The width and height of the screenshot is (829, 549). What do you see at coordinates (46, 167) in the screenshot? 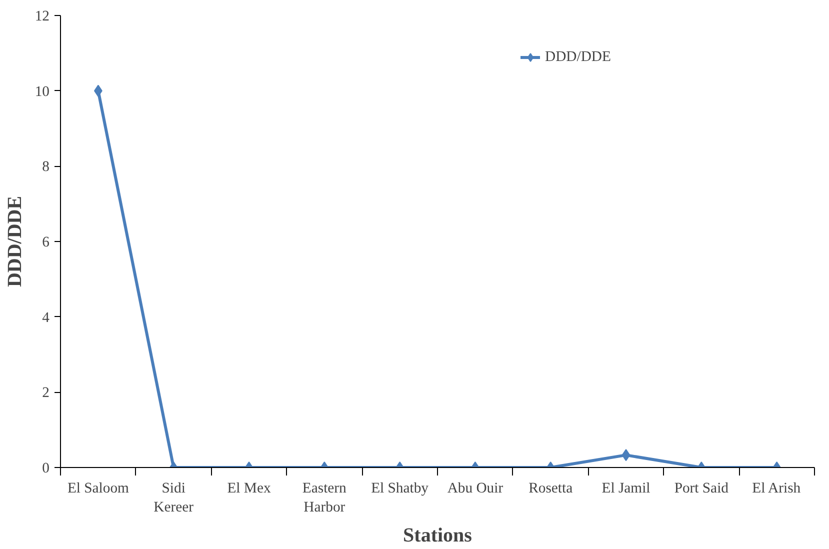
I see `y-tick-label: 8` at bounding box center [46, 167].